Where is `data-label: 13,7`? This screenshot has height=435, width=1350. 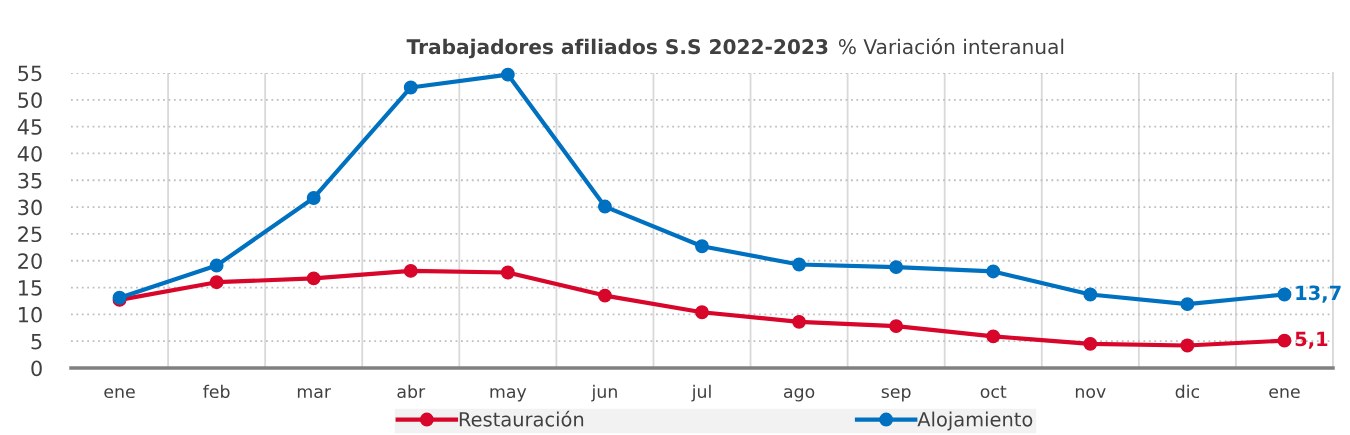
data-label: 13,7 is located at coordinates (1318, 294).